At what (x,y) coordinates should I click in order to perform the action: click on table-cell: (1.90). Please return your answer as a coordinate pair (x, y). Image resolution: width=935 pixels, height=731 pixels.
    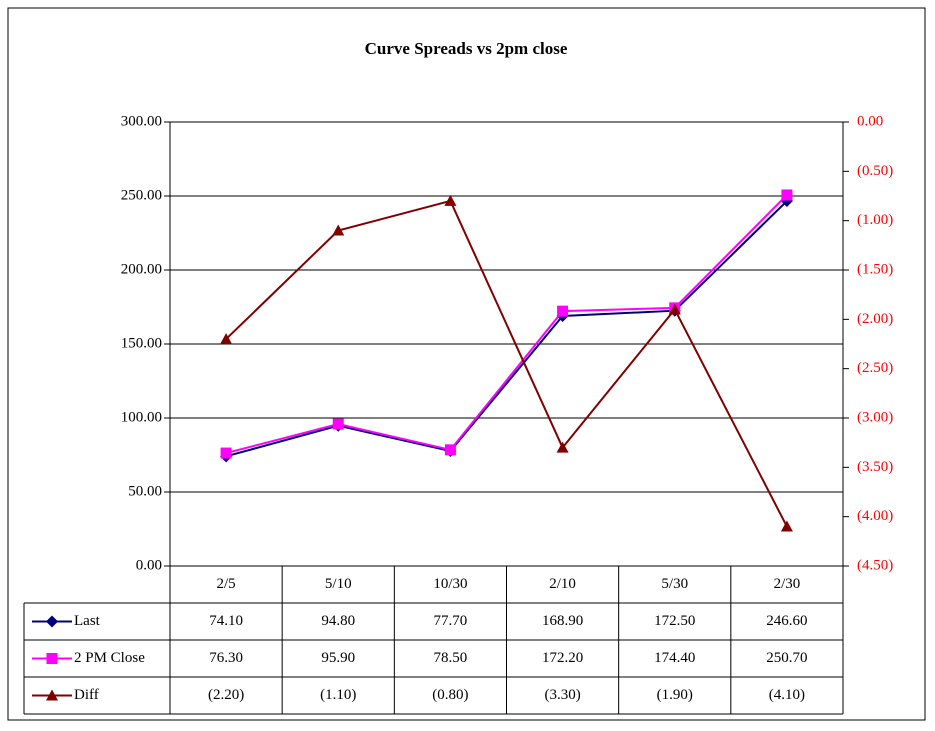
    Looking at the image, I should click on (675, 695).